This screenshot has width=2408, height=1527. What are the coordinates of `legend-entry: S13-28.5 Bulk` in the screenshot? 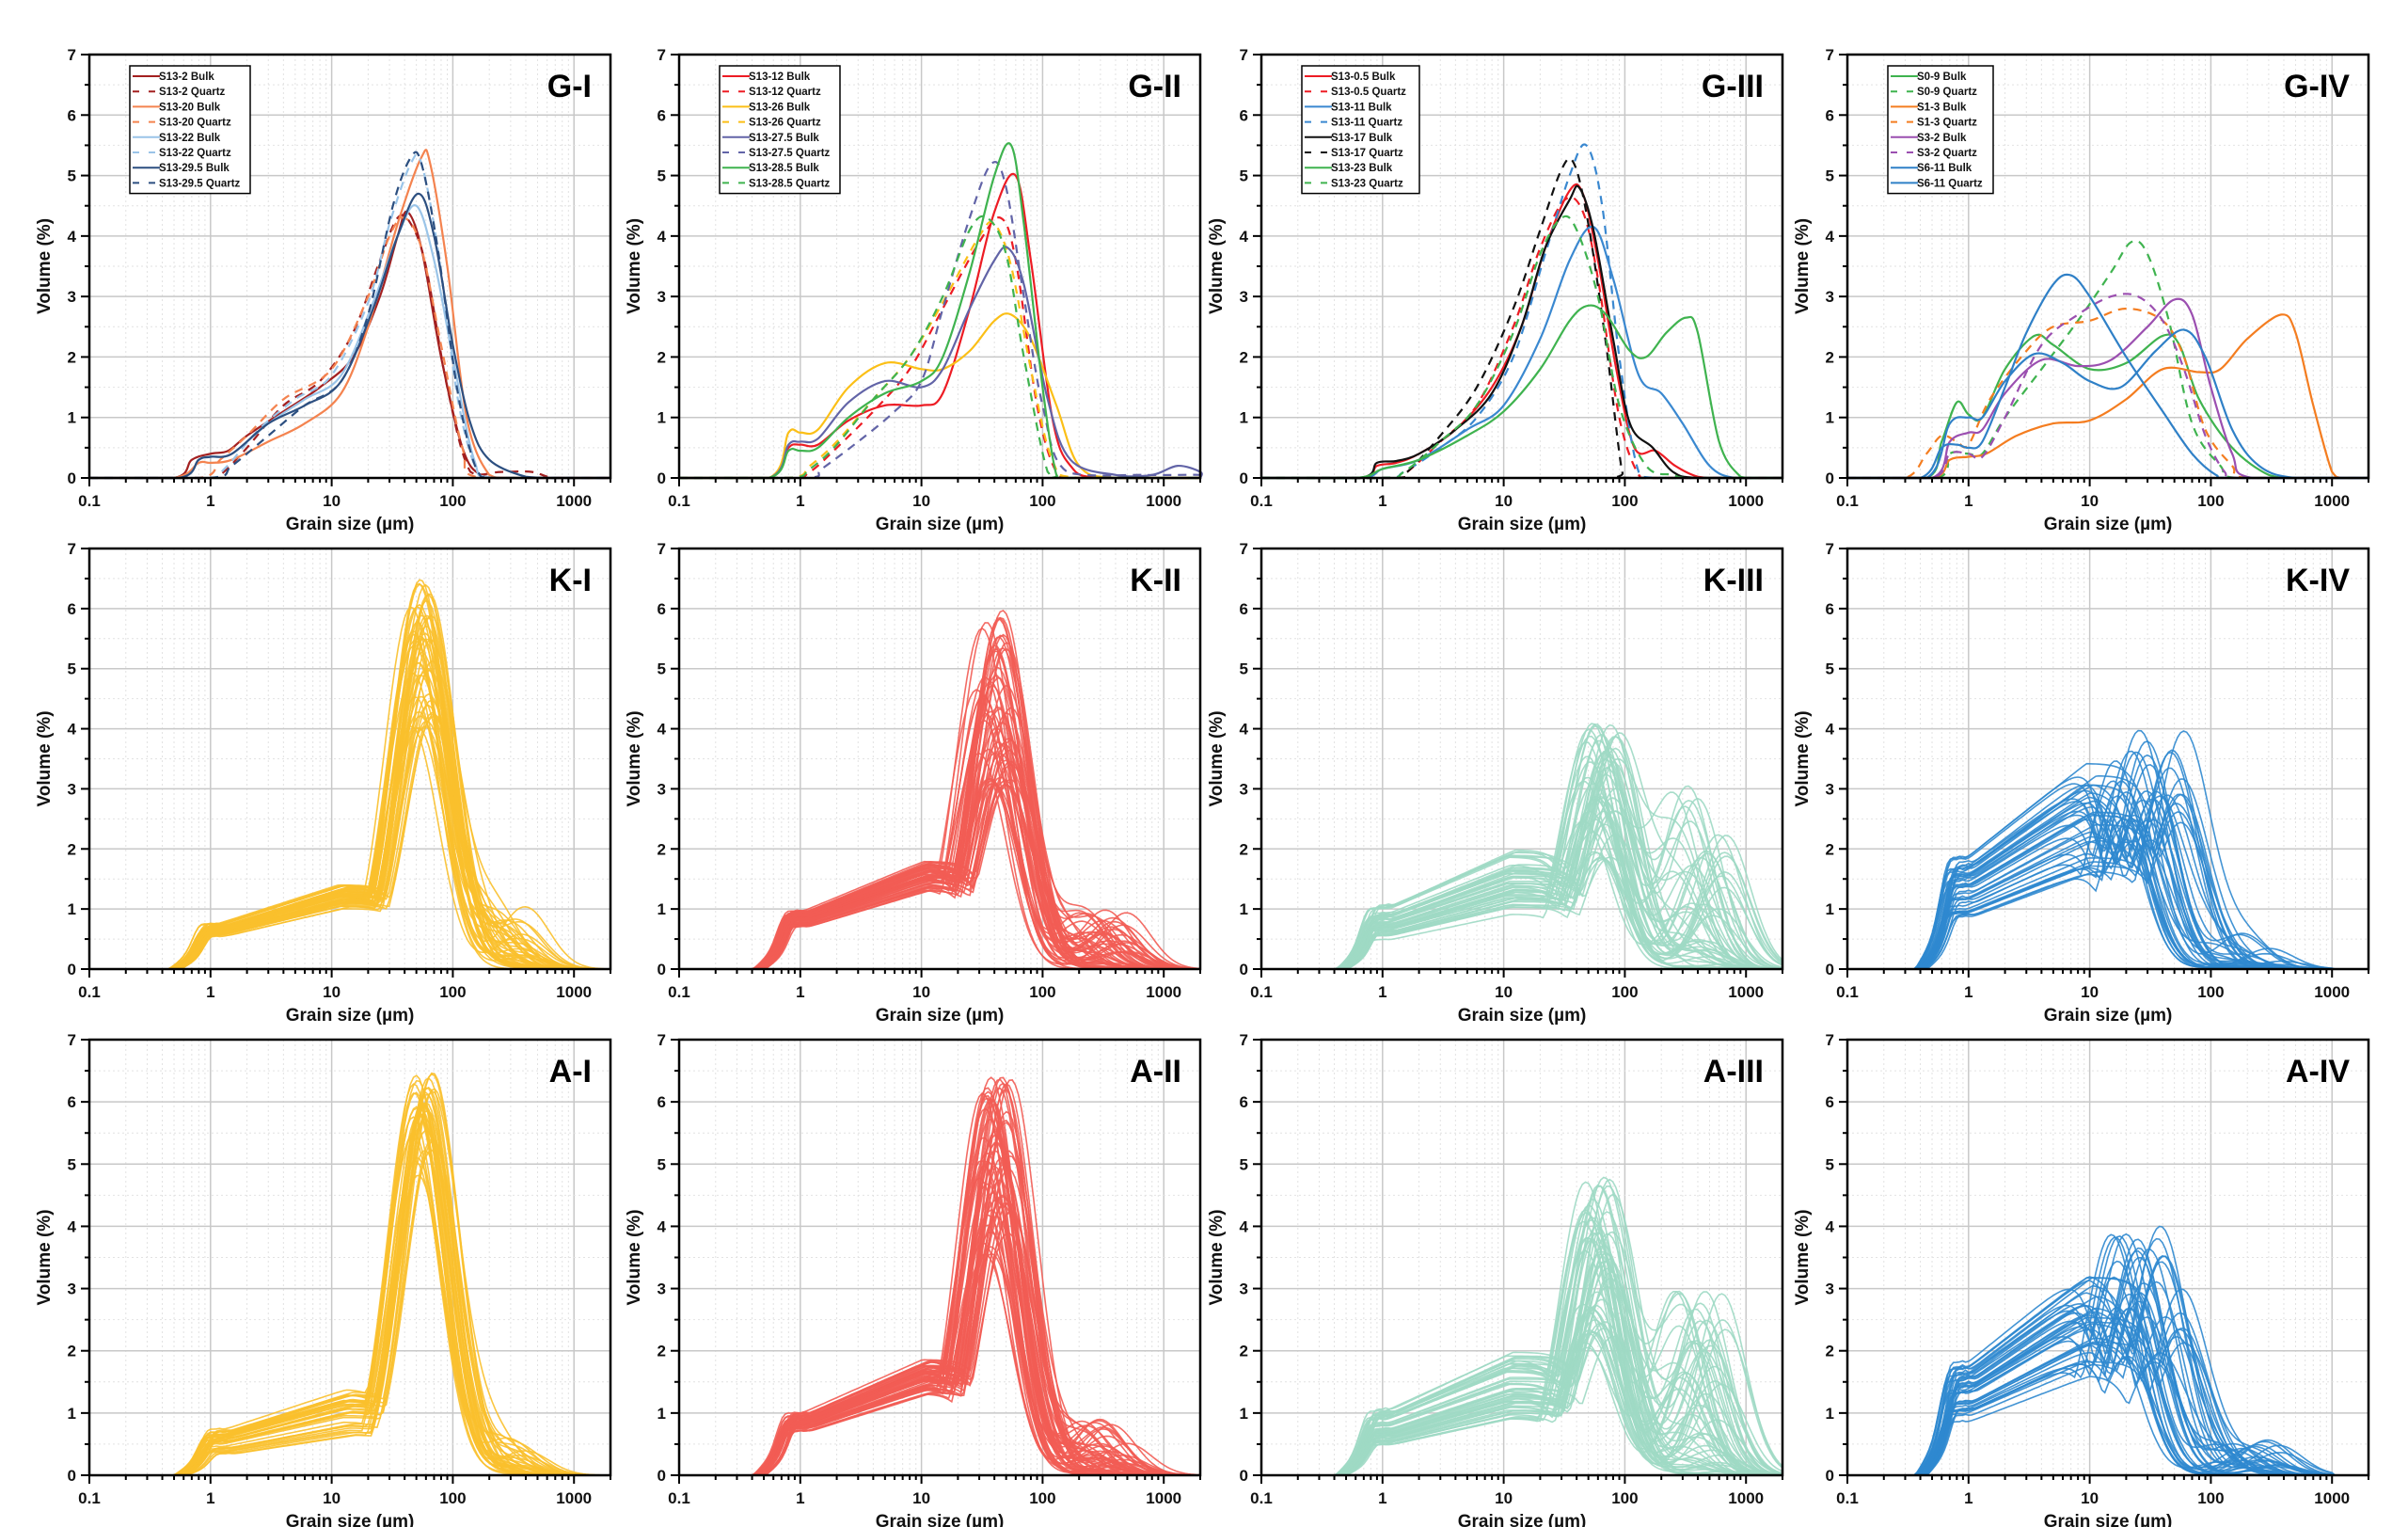 It's located at (784, 168).